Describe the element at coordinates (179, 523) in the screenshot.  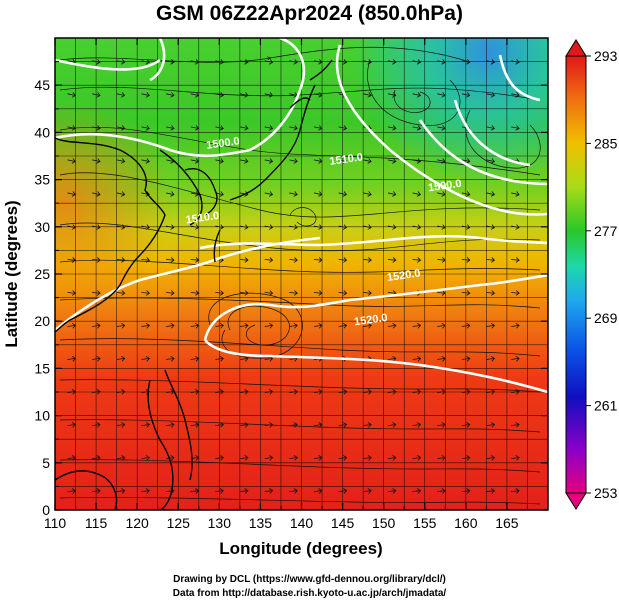
I see `lon-tick-label: 125` at that location.